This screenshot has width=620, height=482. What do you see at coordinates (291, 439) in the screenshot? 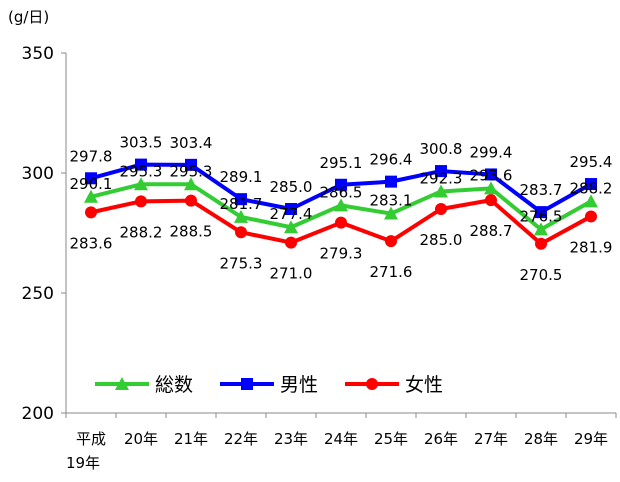
I see `x-tick-label: 23年` at bounding box center [291, 439].